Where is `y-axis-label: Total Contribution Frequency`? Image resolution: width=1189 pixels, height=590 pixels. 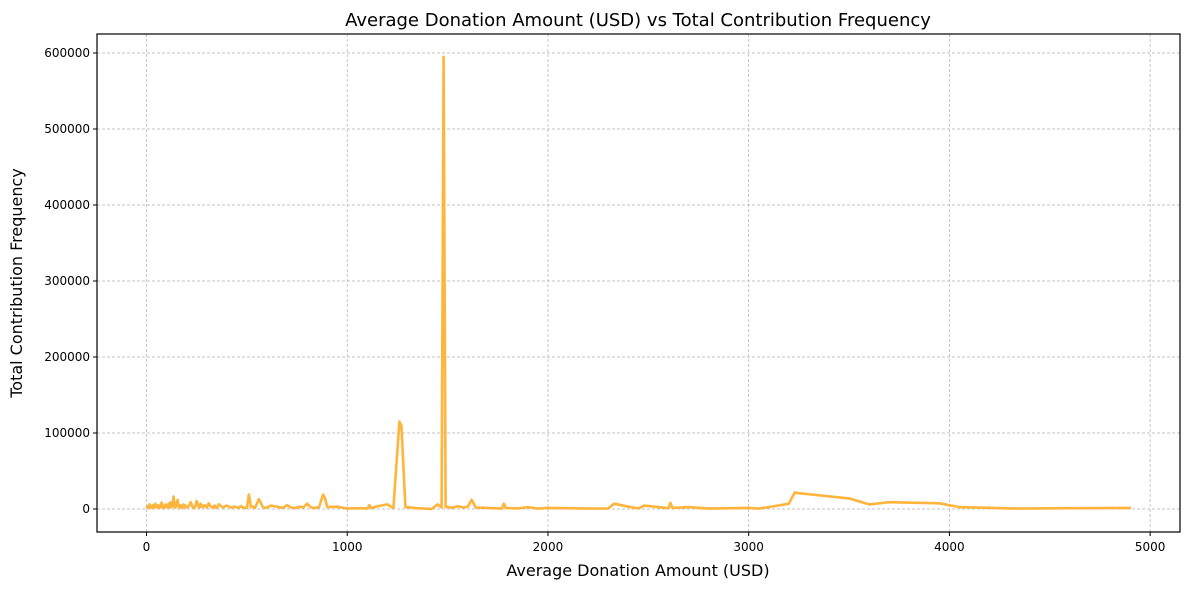 y-axis-label: Total Contribution Frequency is located at coordinates (16, 283).